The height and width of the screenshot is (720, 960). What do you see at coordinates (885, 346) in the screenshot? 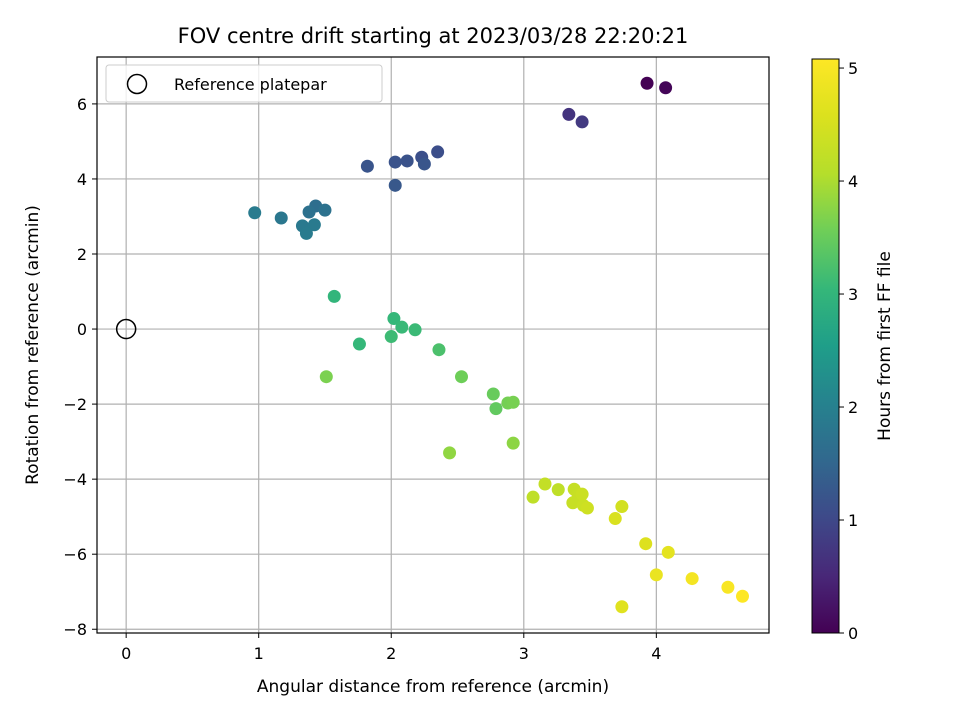
I see `colorbar-label: Hours from first FF file` at bounding box center [885, 346].